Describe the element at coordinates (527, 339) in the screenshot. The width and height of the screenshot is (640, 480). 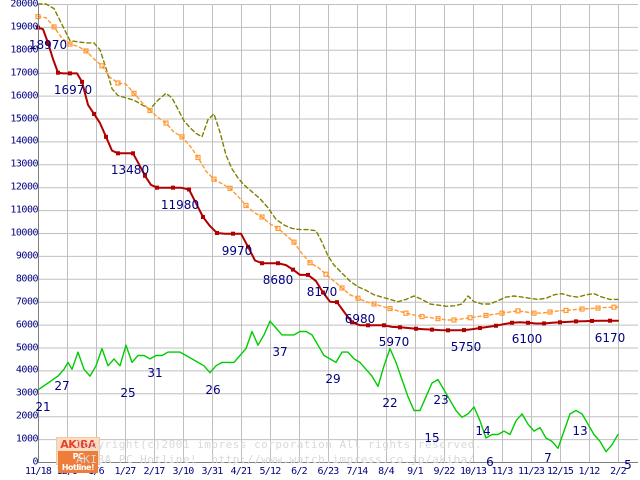
I see `price-label: 6100` at that location.